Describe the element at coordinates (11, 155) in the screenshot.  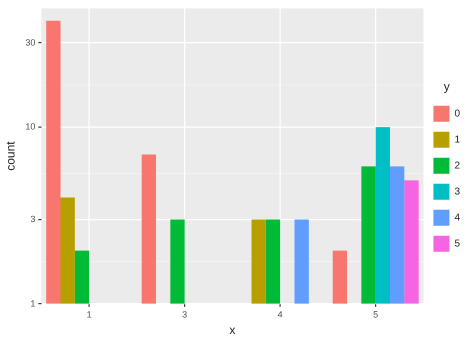
I see `y-axis-title: count` at that location.